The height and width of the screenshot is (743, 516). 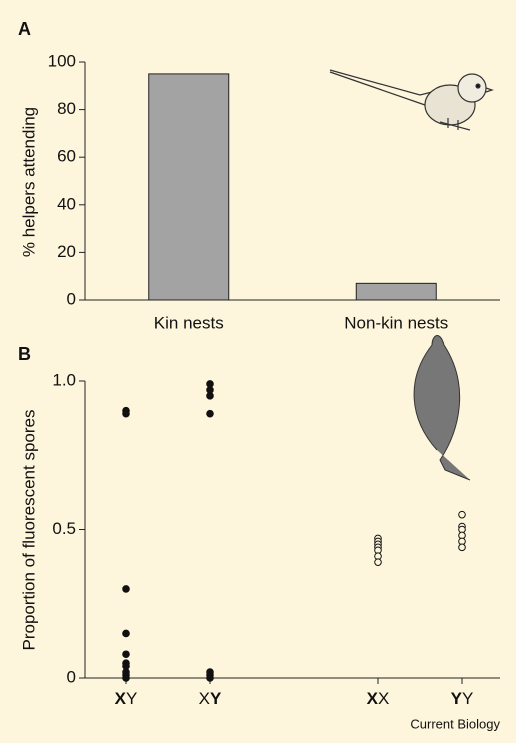 I want to click on panel-label: A, so click(x=24, y=29).